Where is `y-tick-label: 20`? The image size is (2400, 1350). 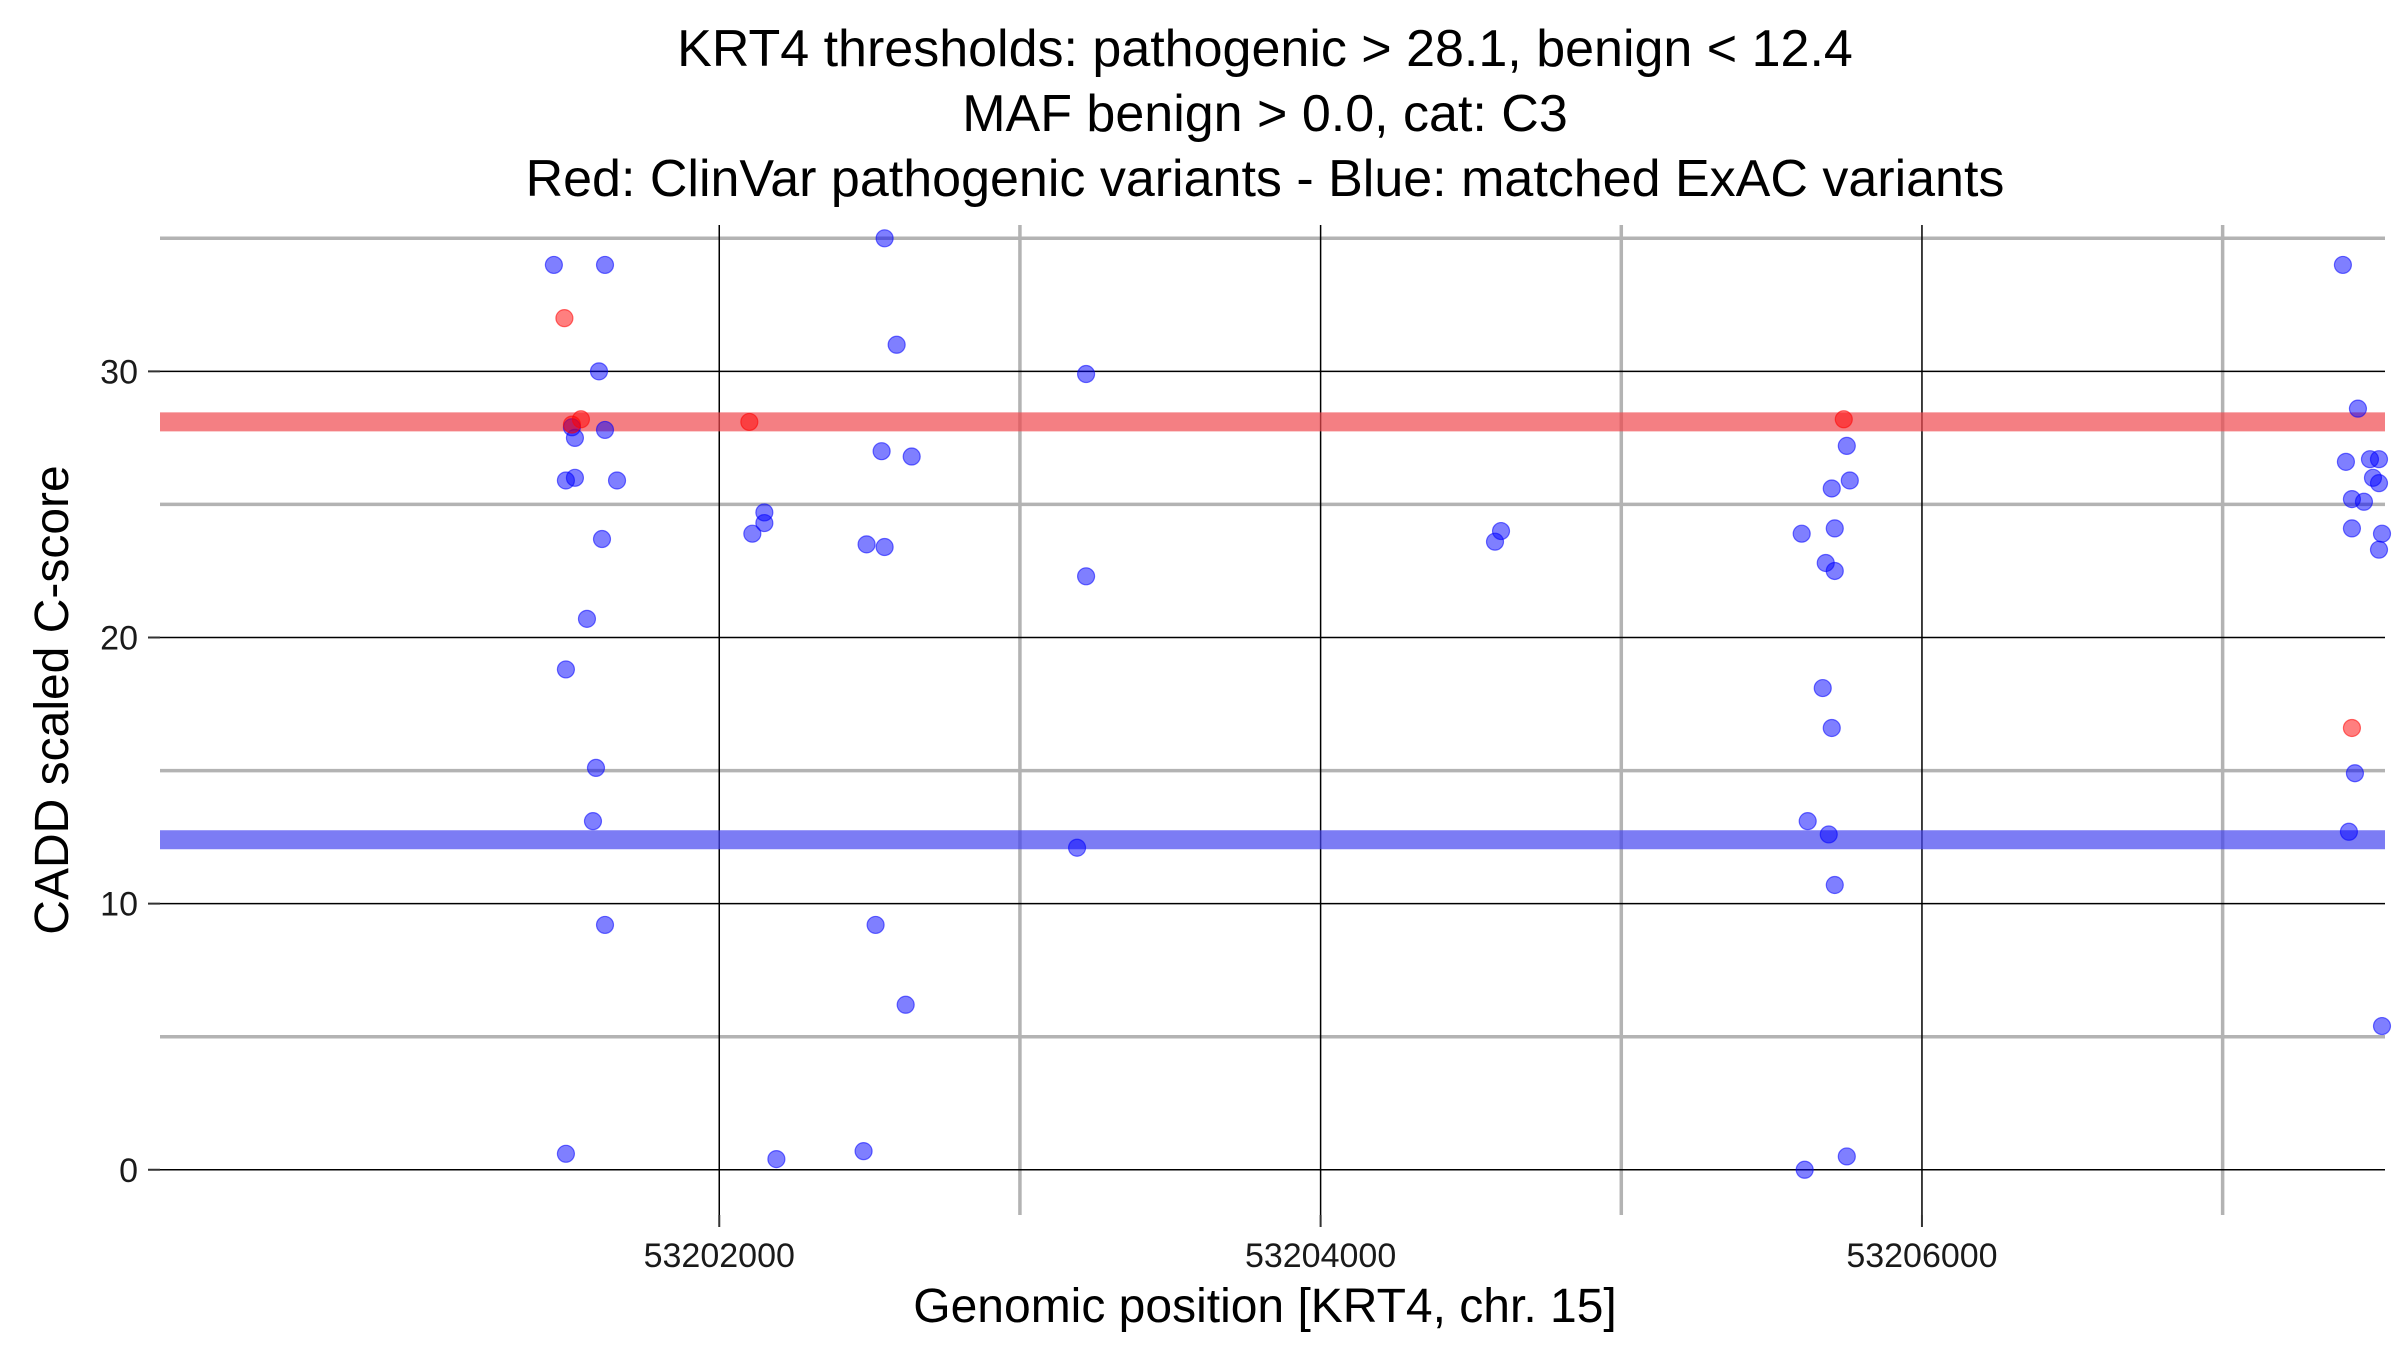 y-tick-label: 20 is located at coordinates (119, 639).